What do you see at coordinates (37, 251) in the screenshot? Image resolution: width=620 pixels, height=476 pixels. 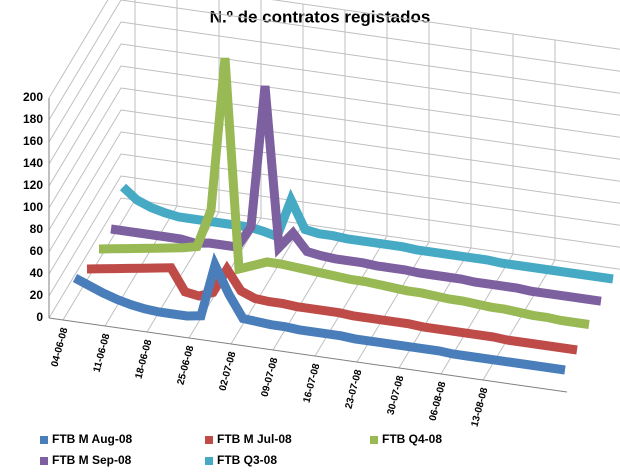 I see `y-tick-label: 60` at bounding box center [37, 251].